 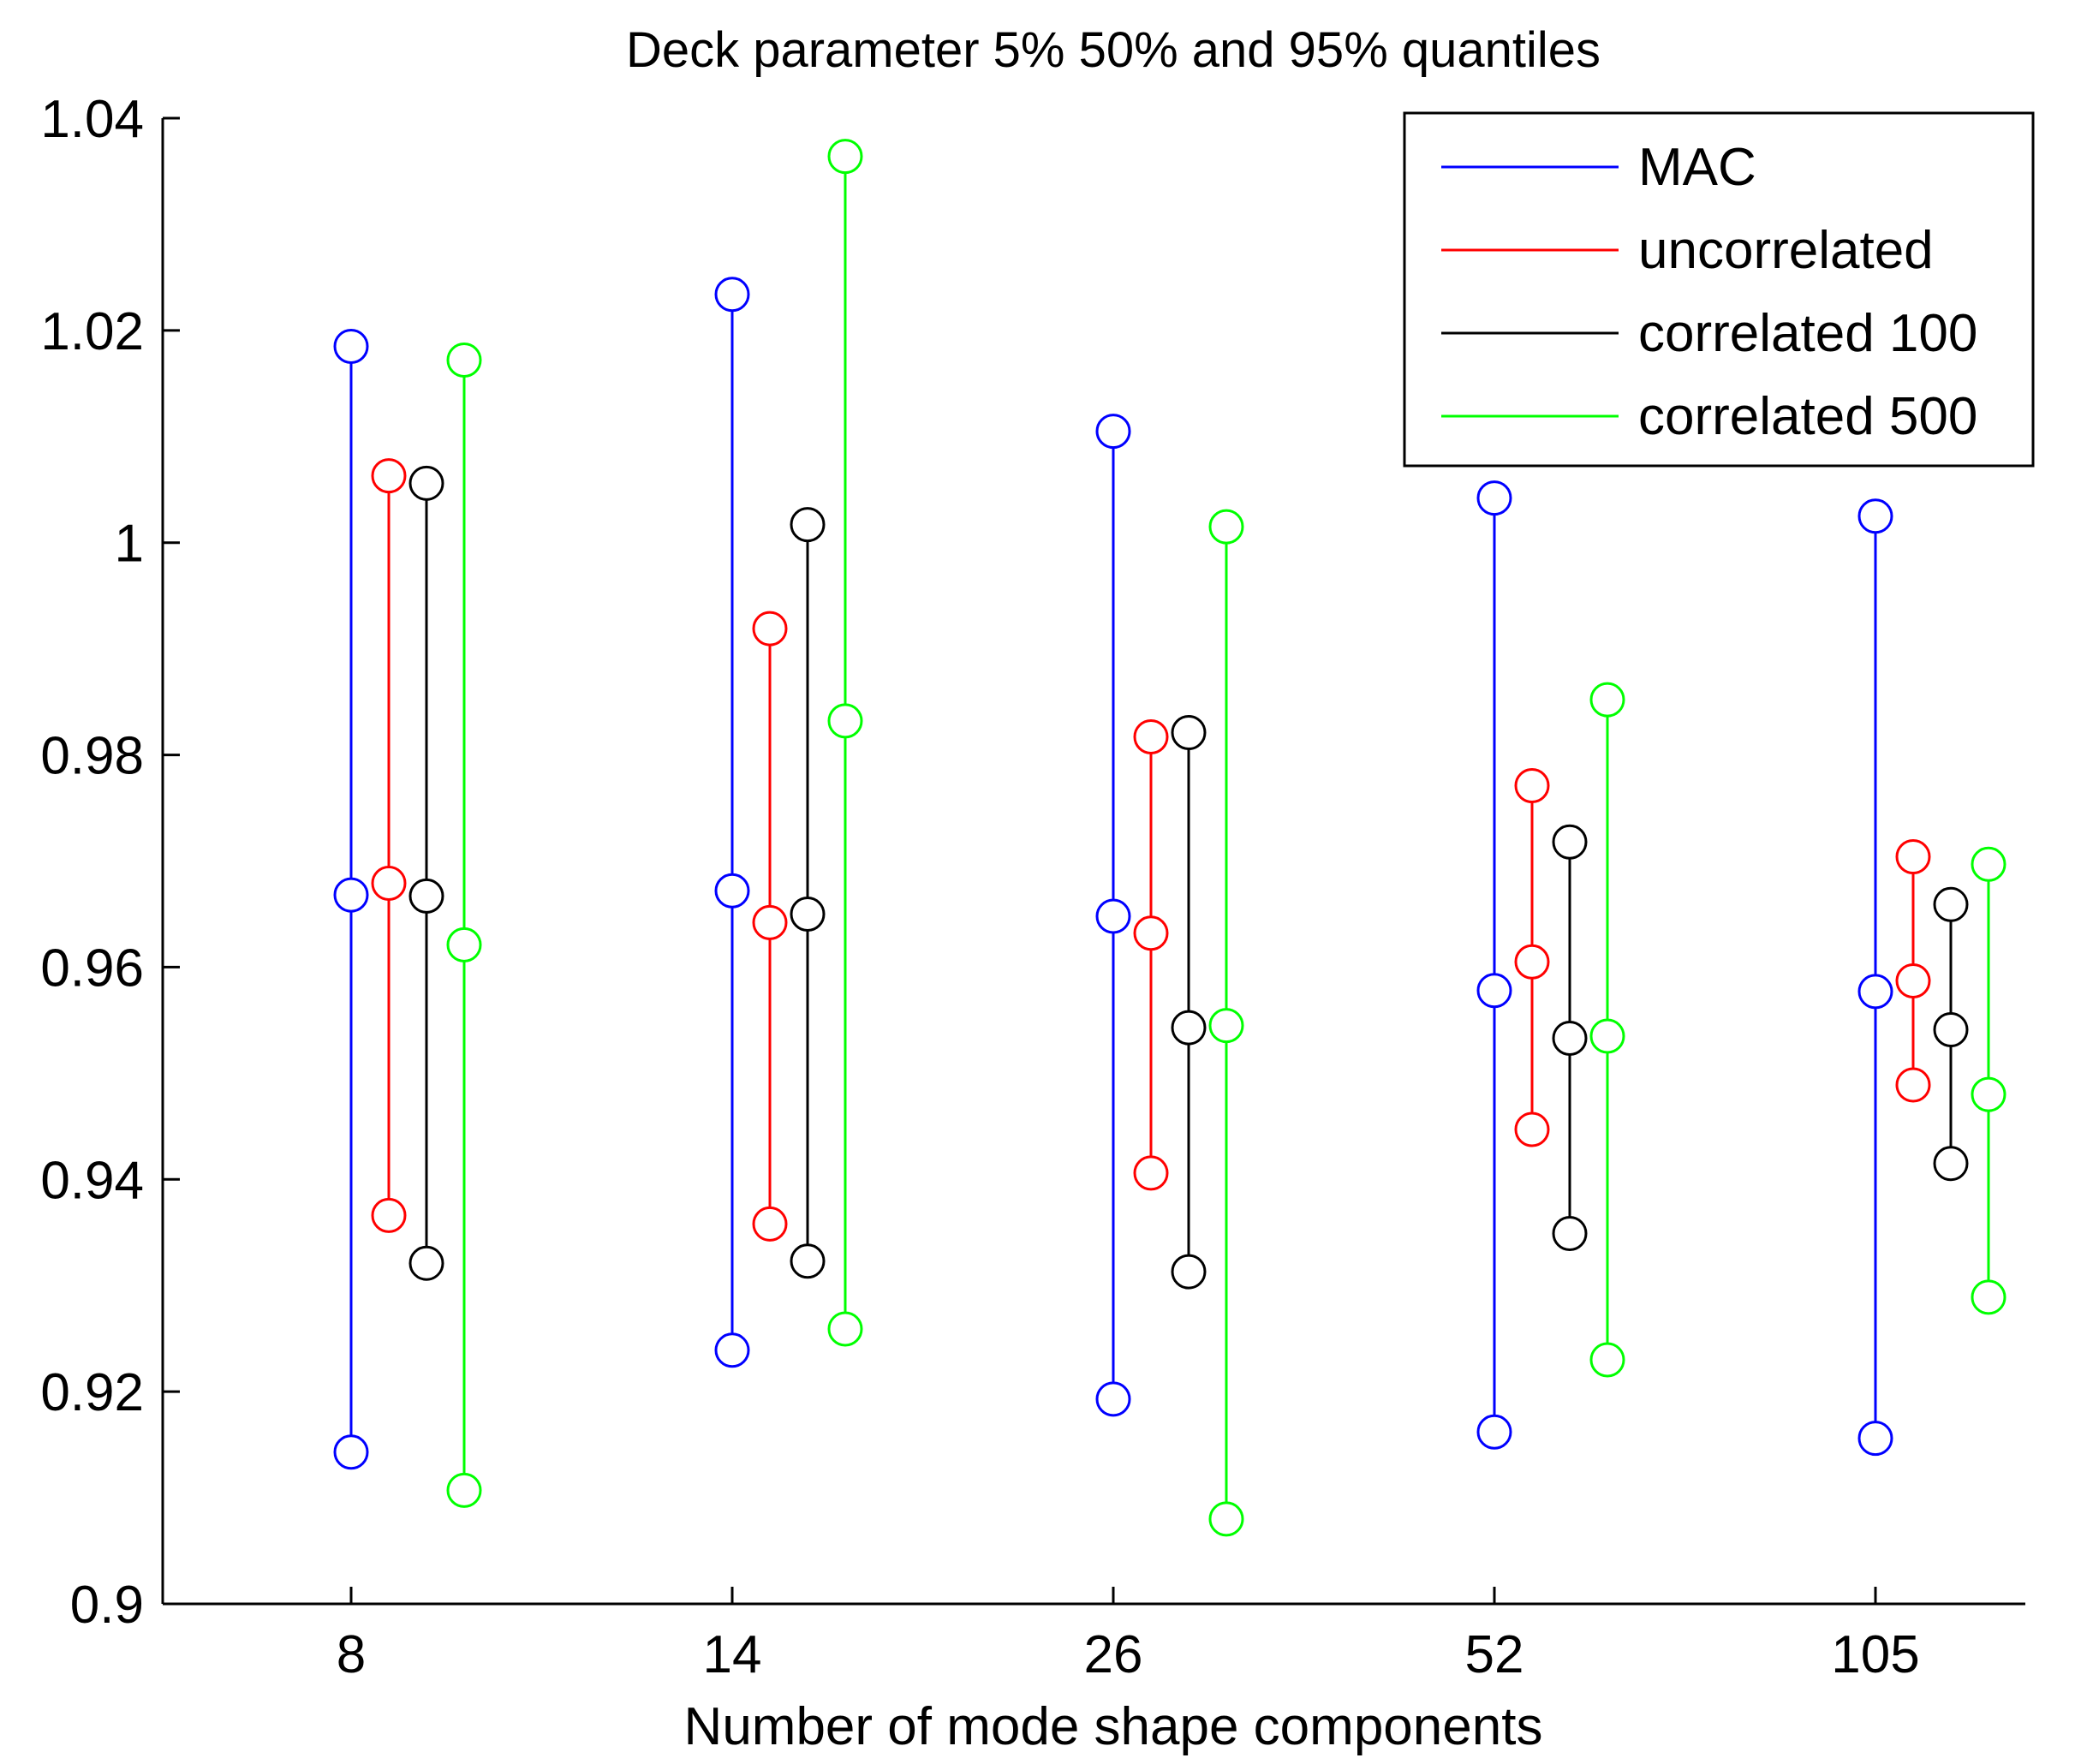 I want to click on y-tick-label: 0.9, so click(x=107, y=1606).